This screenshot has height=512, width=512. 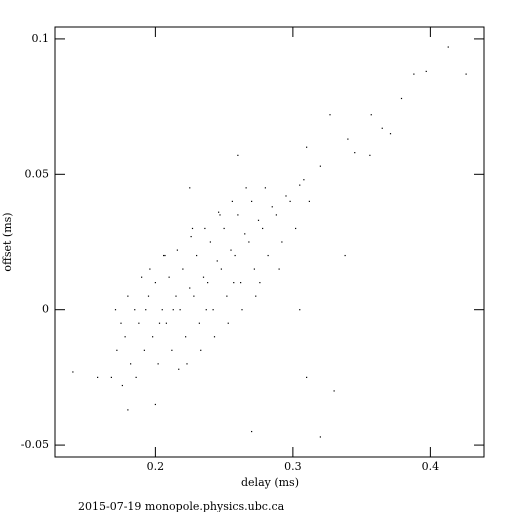 I want to click on x-tick-label: 0.3, so click(x=293, y=466).